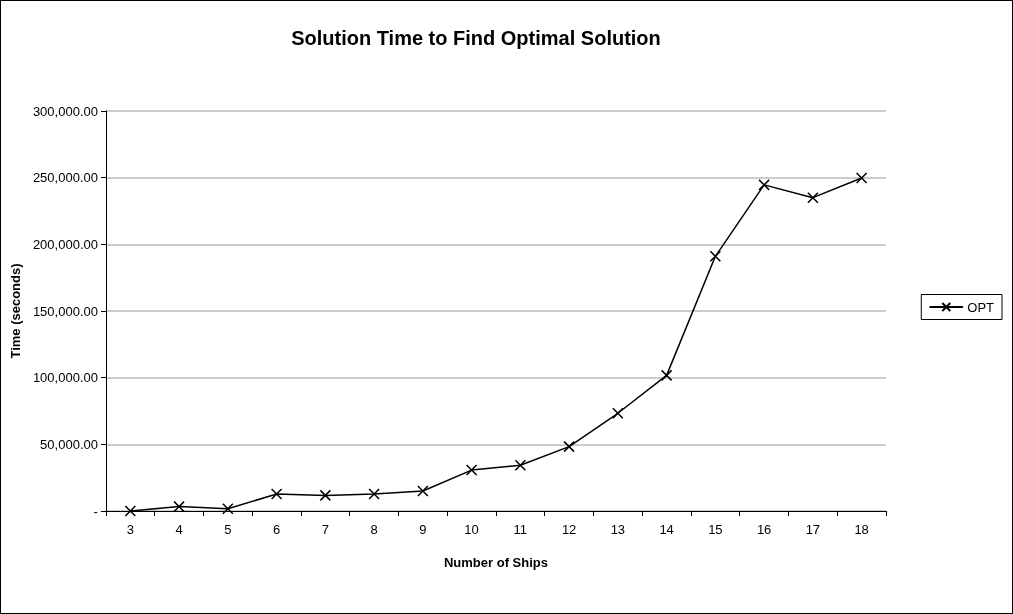 This screenshot has width=1013, height=614. Describe the element at coordinates (471, 529) in the screenshot. I see `x-tick-label: 10` at that location.